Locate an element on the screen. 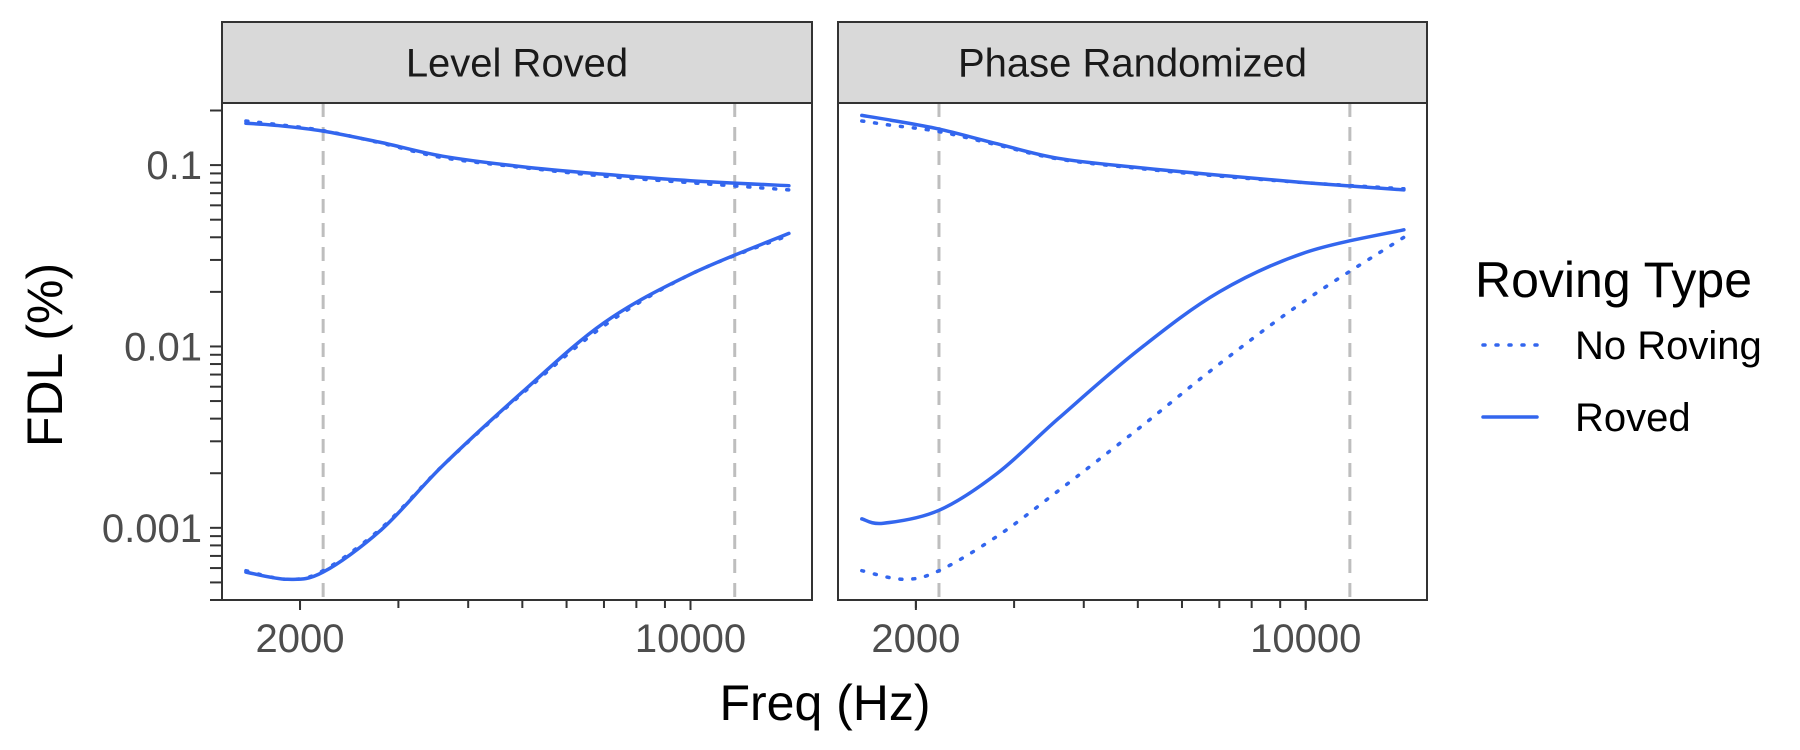 This screenshot has height=750, width=1800. panel-title: Level Roved is located at coordinates (517, 64).